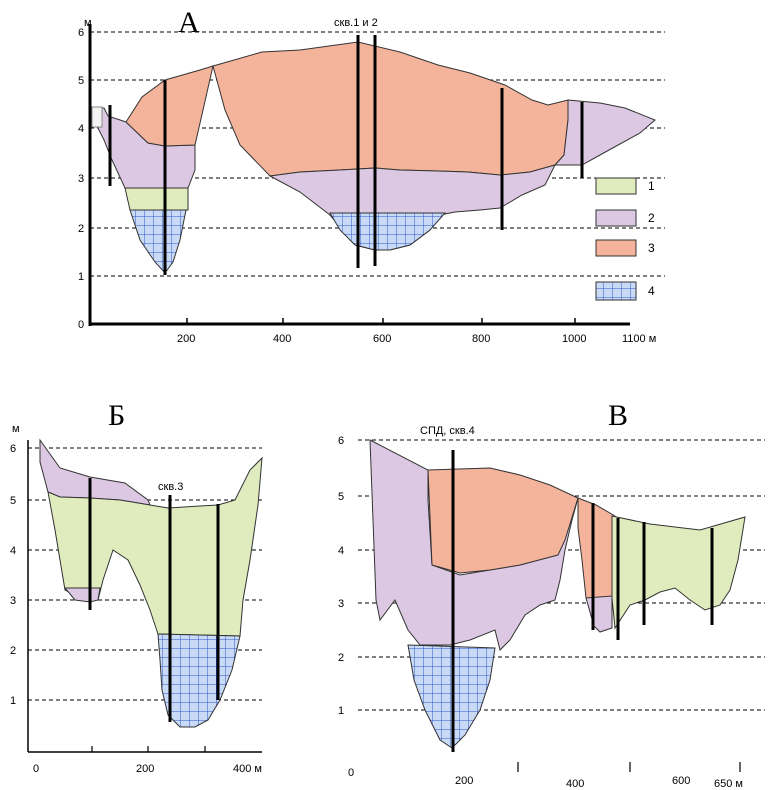 This screenshot has width=770, height=790. Describe the element at coordinates (170, 487) in the screenshot. I see `panel-b-well-label: скв.3` at that location.